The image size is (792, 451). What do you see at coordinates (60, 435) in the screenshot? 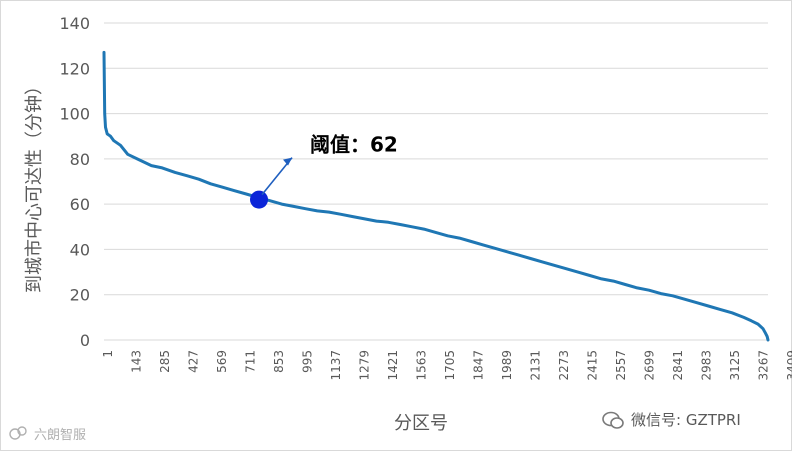
I see `watermark-source: 六朗智服` at bounding box center [60, 435].